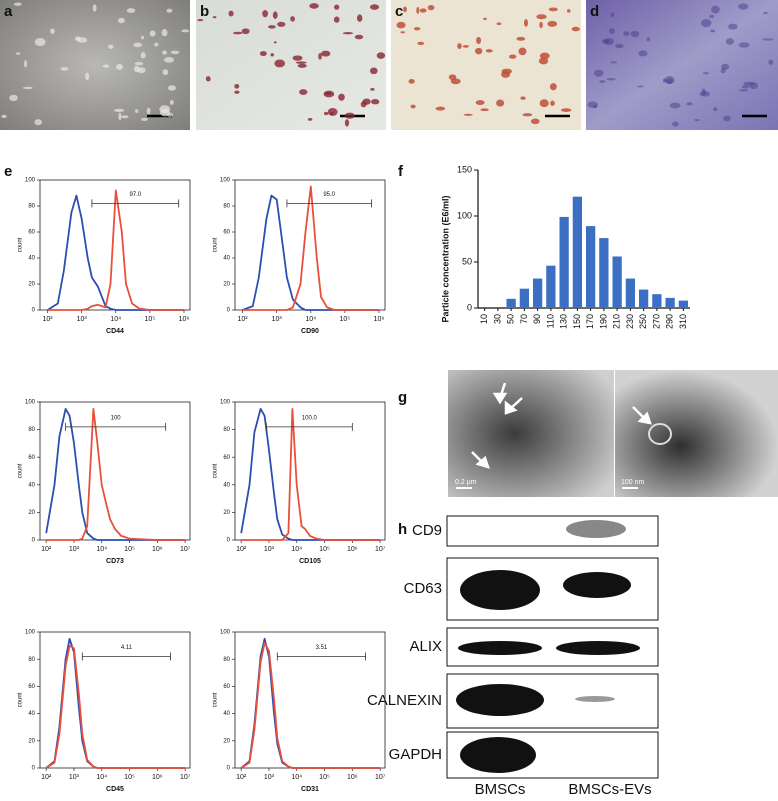  What do you see at coordinates (116, 418) in the screenshot?
I see `gate-label: 100` at bounding box center [116, 418].